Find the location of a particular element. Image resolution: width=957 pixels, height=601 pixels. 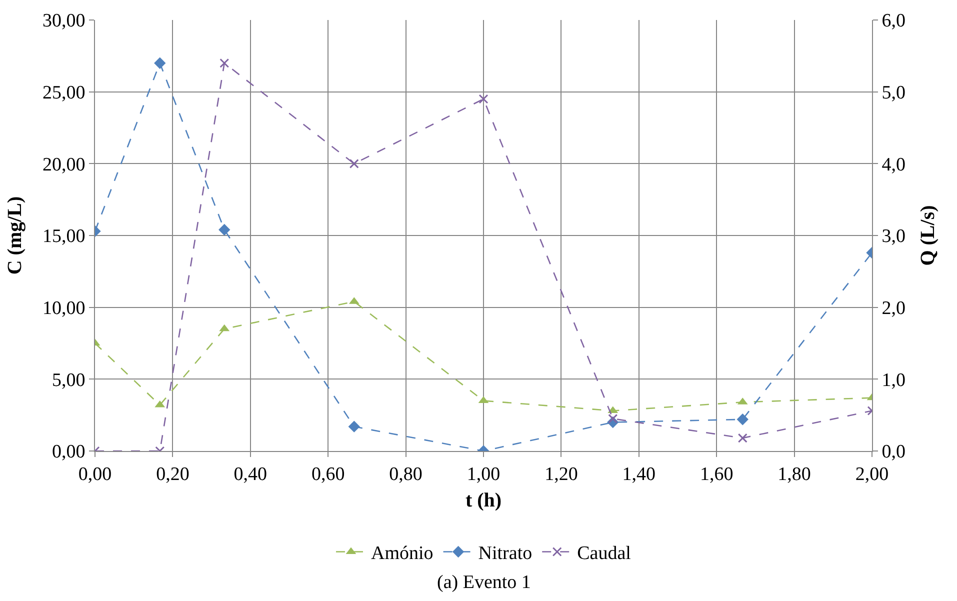

x-tick-label: 0,20 is located at coordinates (173, 474).